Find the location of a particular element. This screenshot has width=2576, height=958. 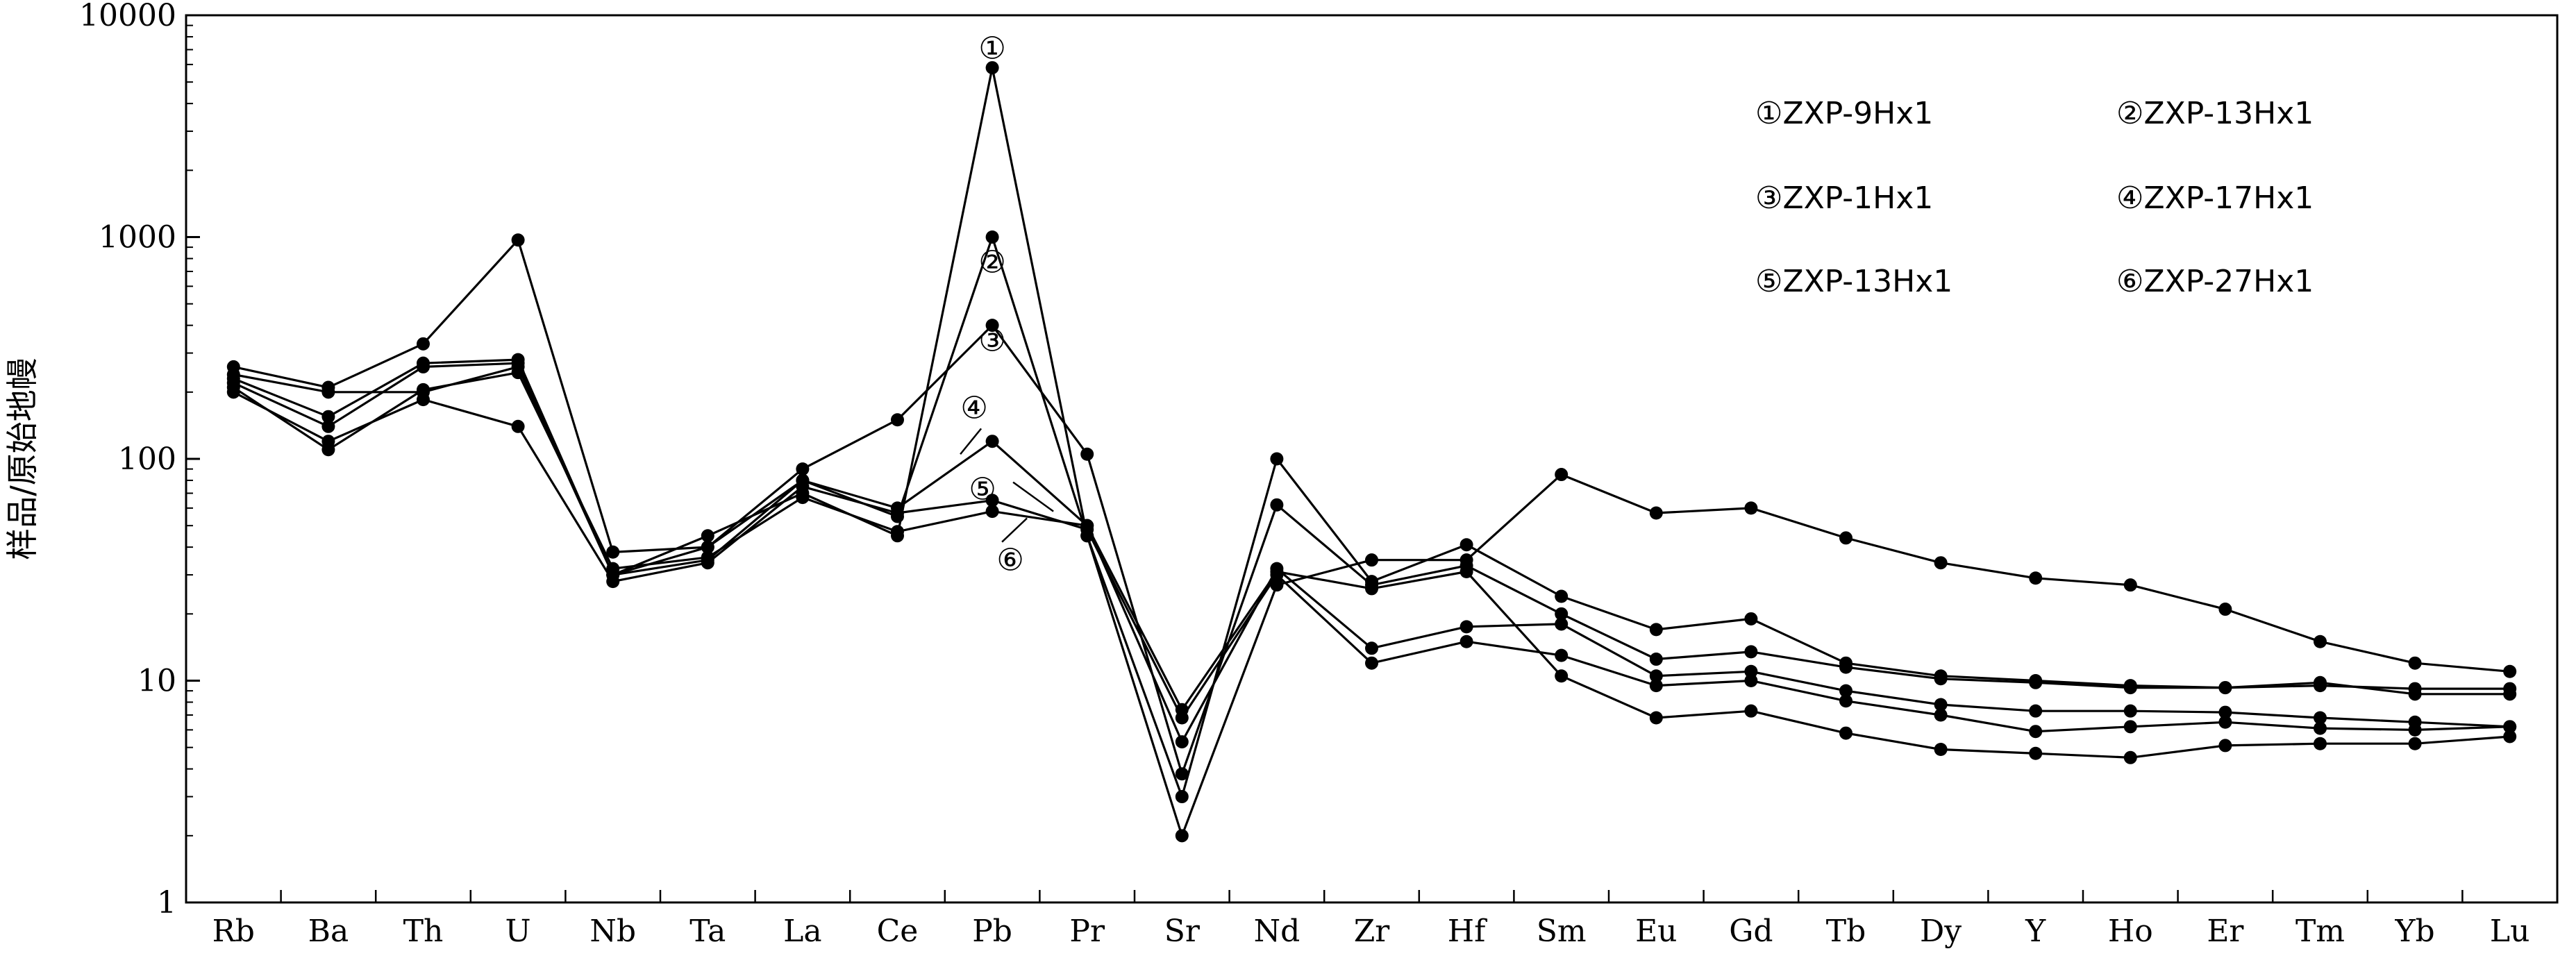

legend-entry-4: ④ZXP-17Hx1 is located at coordinates (2215, 198).